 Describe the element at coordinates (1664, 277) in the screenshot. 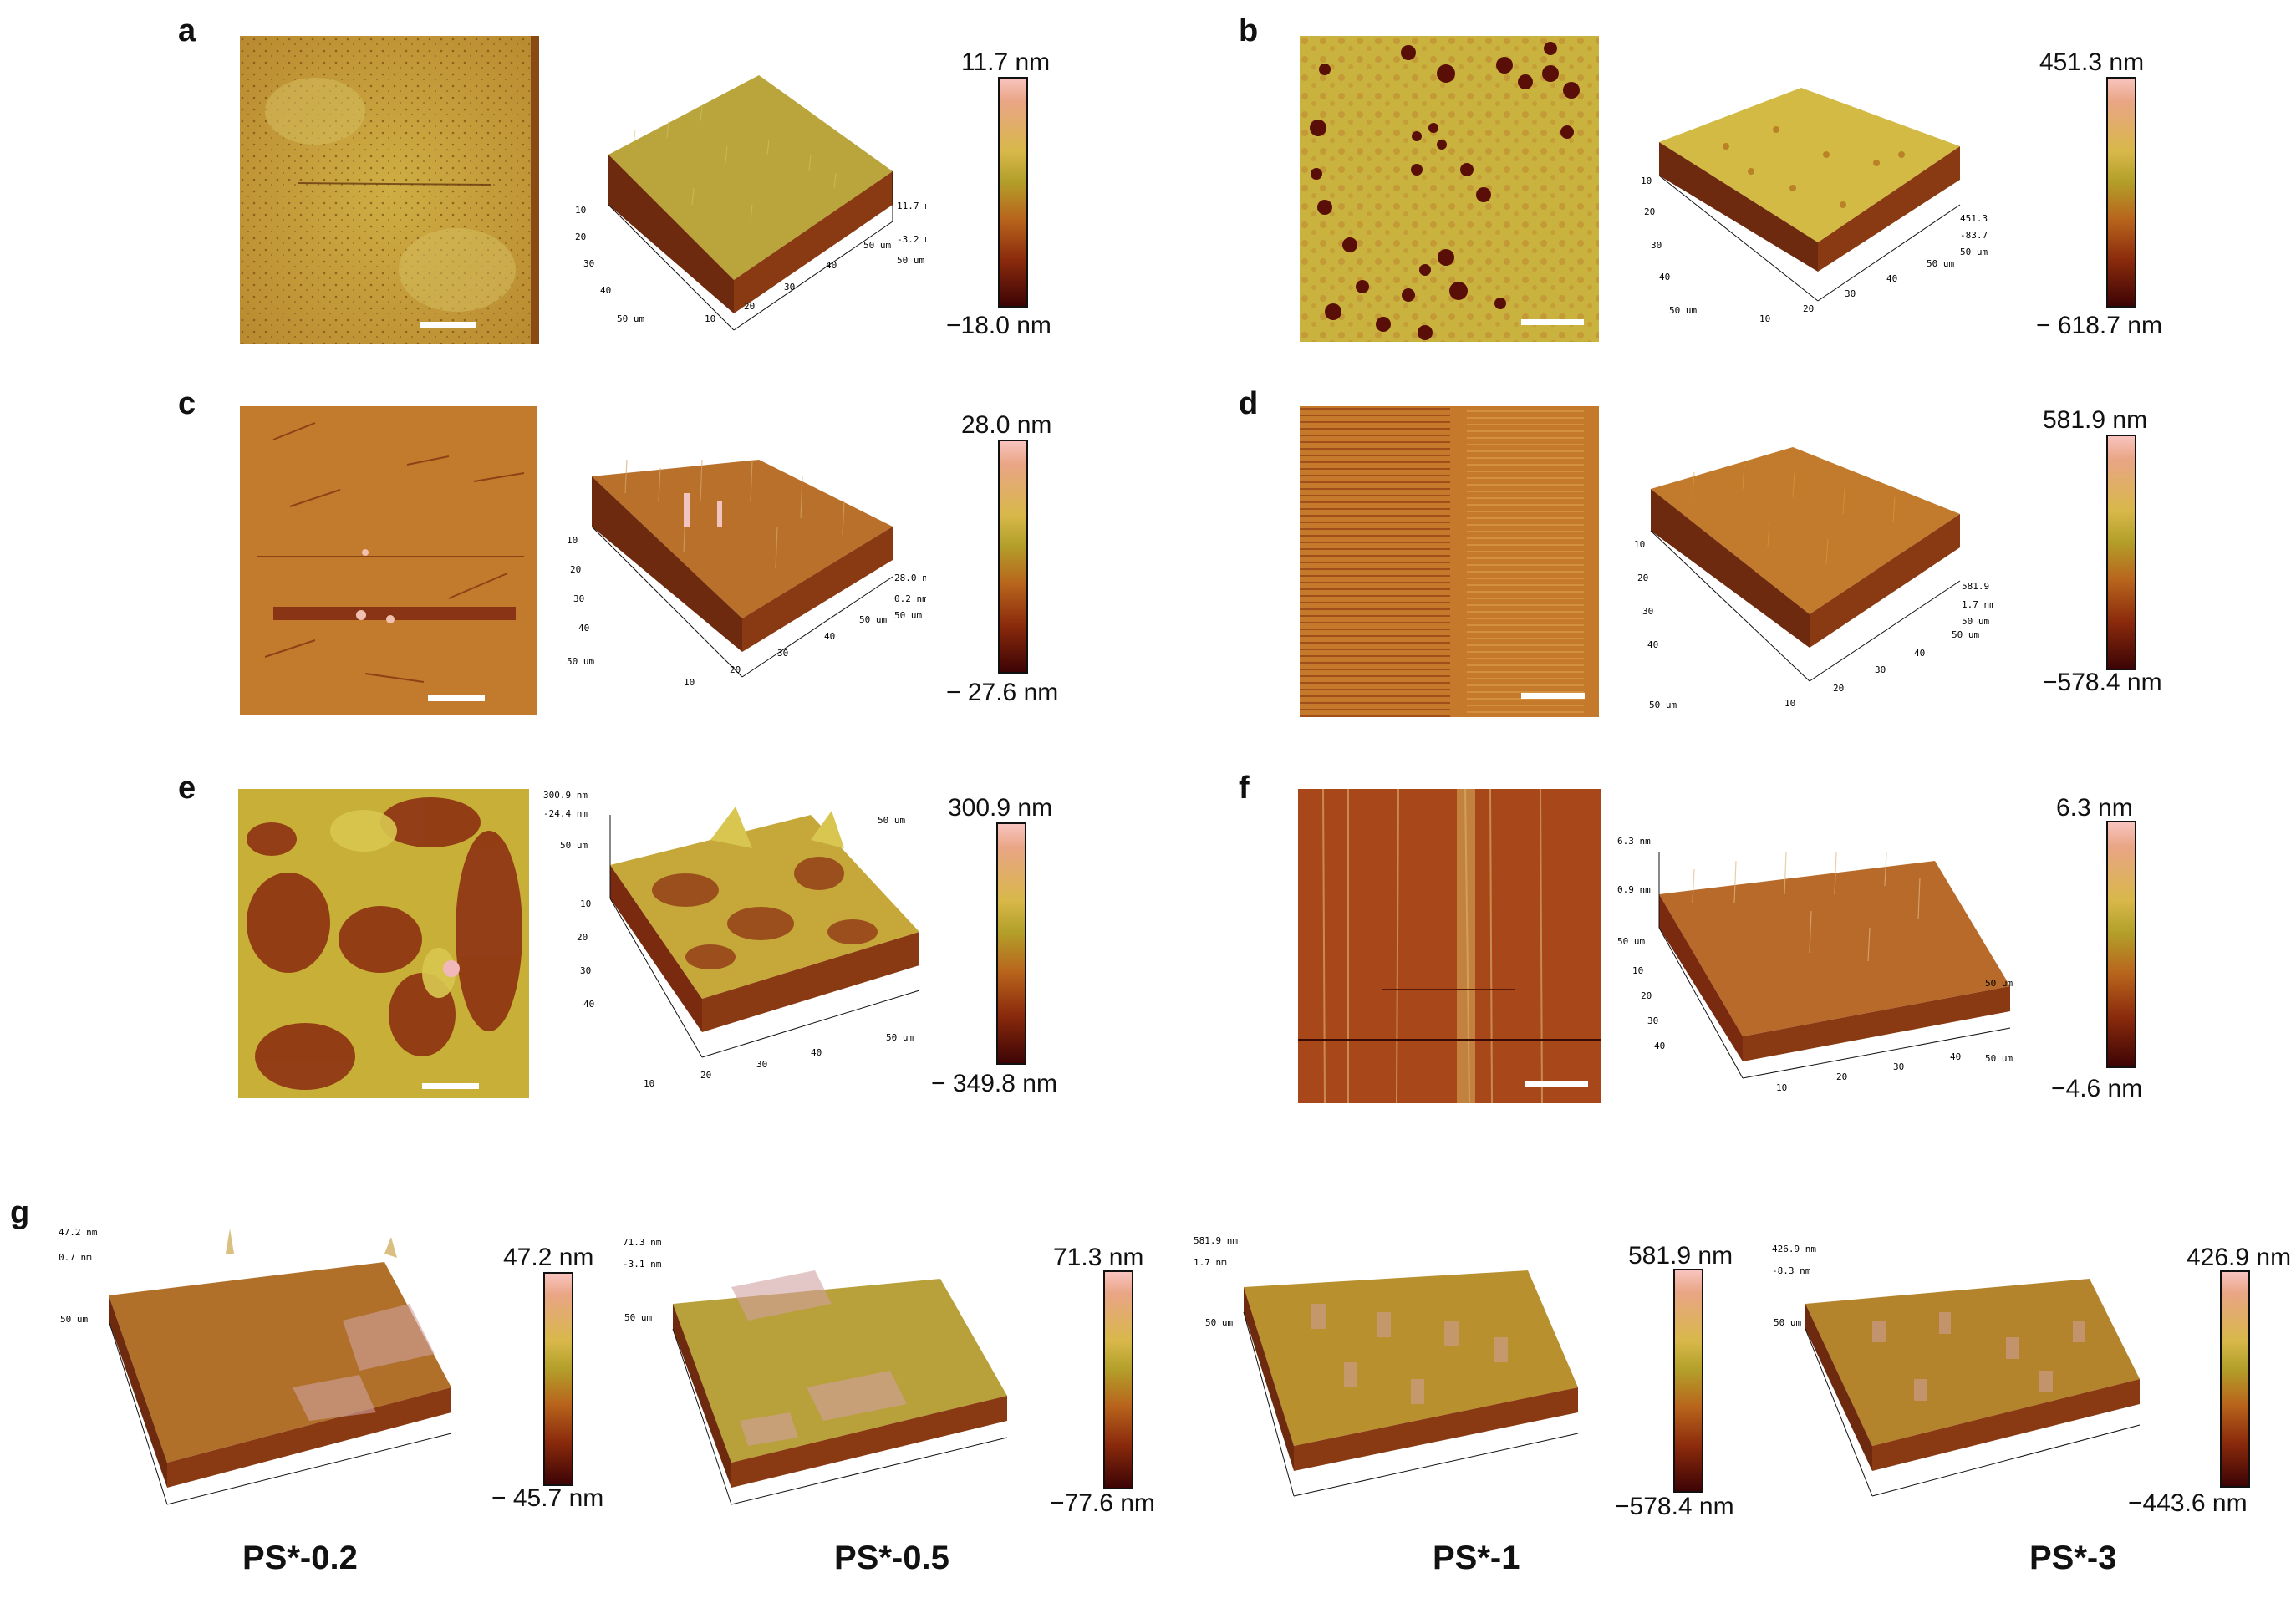

I see `b-tick-l3: 40` at that location.